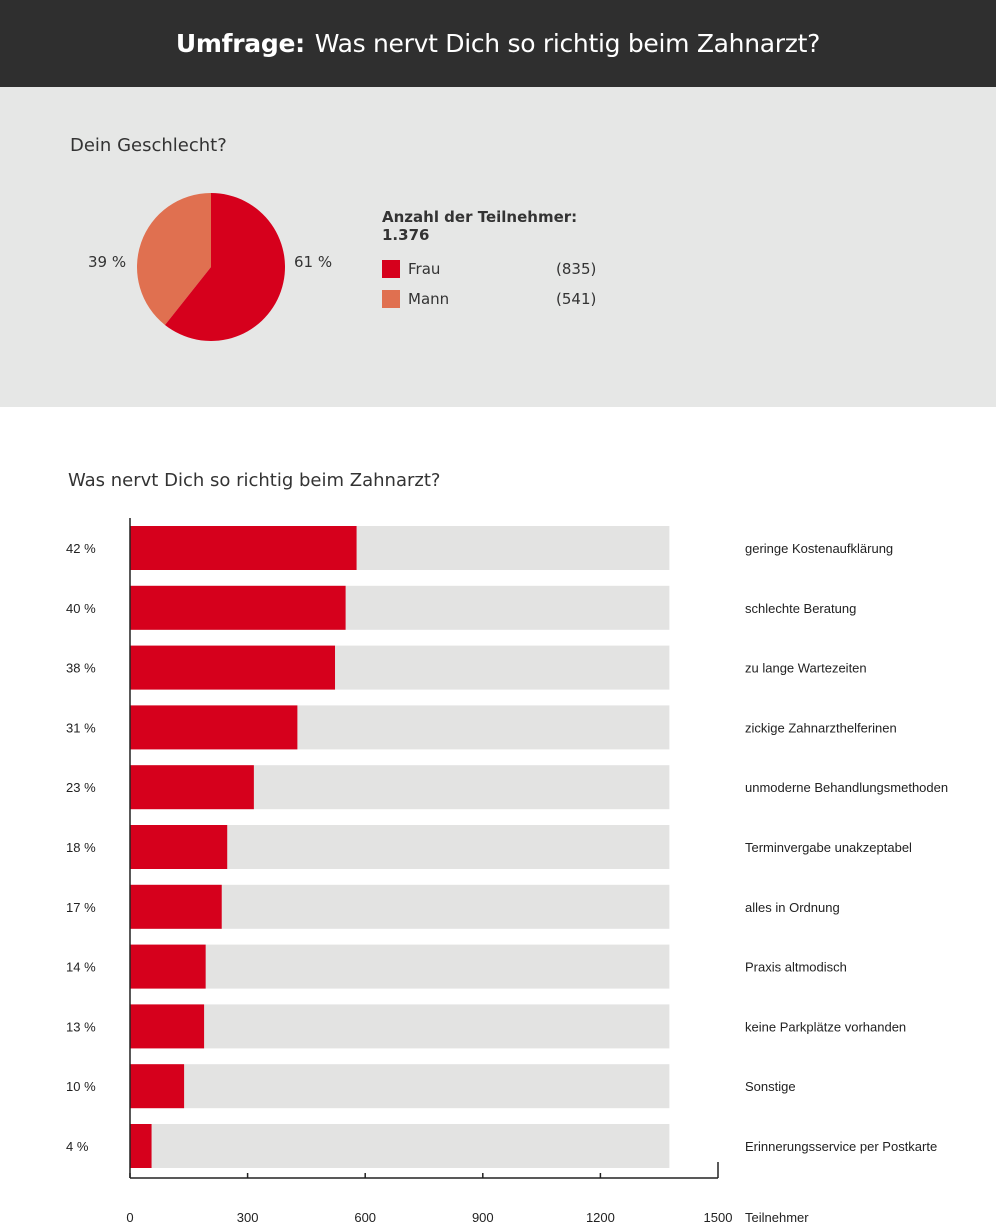  I want to click on legend-label-mann: Mann, so click(429, 299).